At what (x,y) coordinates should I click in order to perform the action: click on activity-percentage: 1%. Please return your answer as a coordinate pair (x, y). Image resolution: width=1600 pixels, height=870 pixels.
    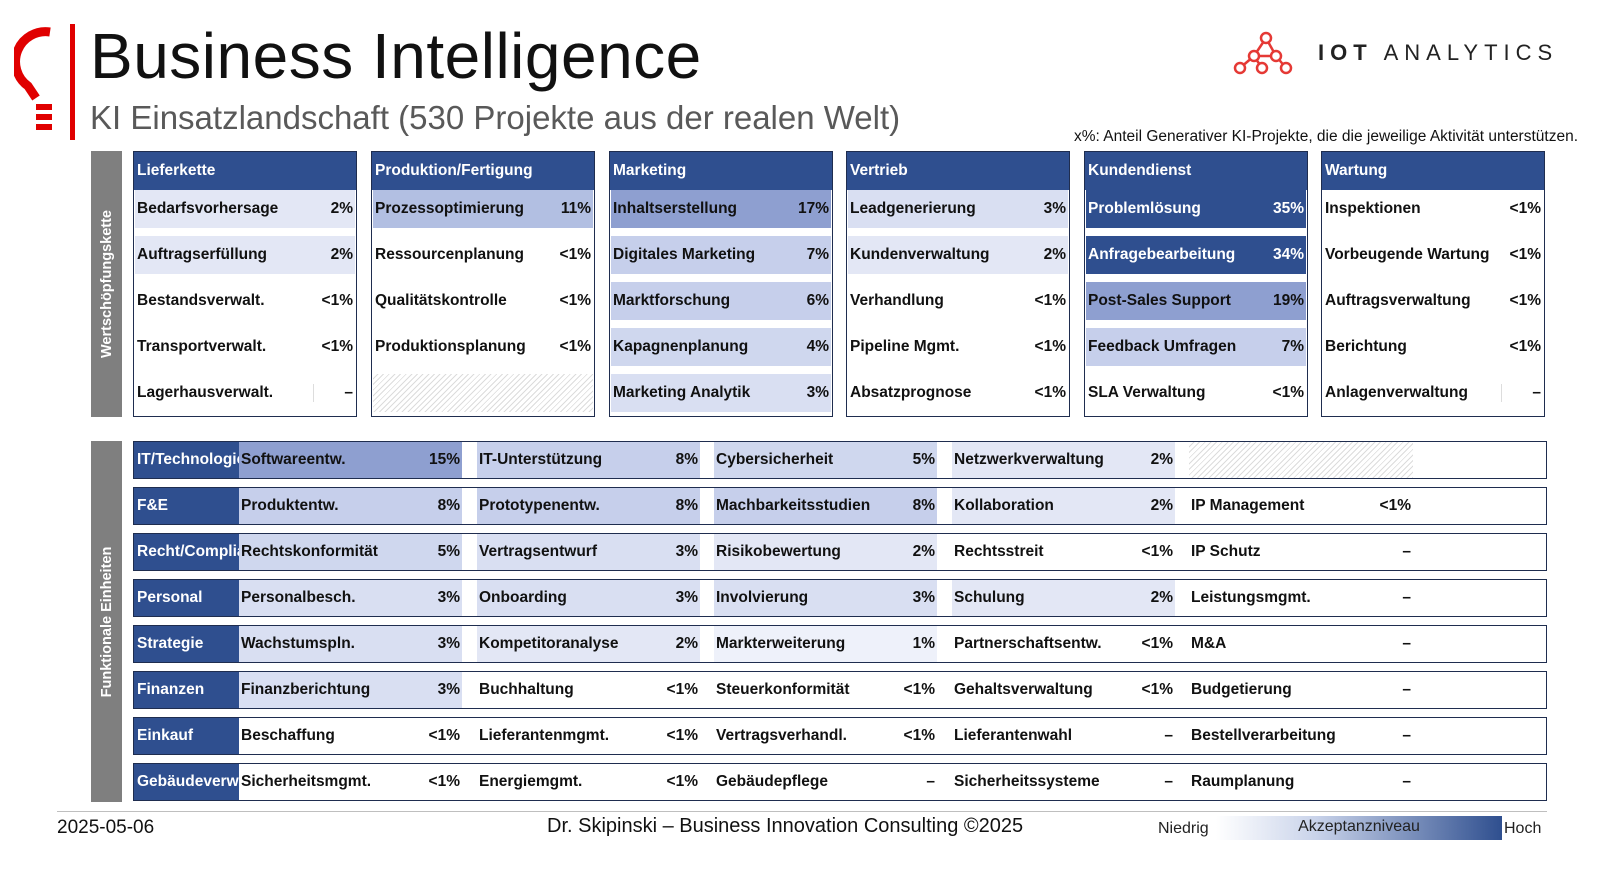
    Looking at the image, I should click on (923, 643).